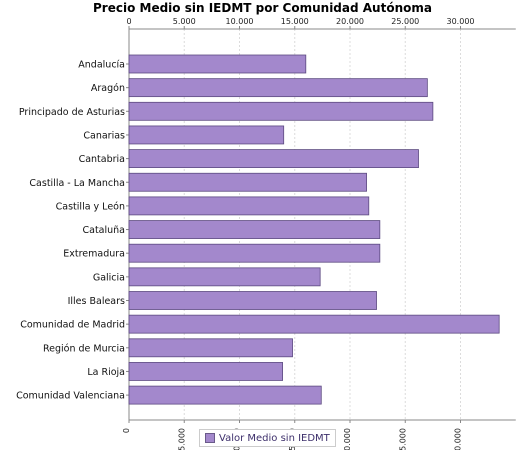  Describe the element at coordinates (70, 396) in the screenshot. I see `category-label: Comunidad Valenciana` at that location.